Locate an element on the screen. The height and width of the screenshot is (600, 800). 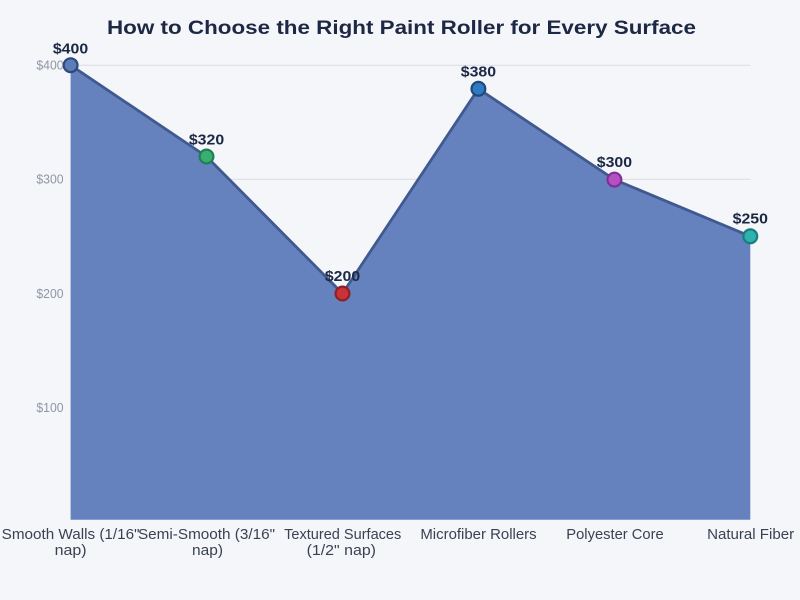
svg-text: Polyester Core is located at coordinates (614, 534).